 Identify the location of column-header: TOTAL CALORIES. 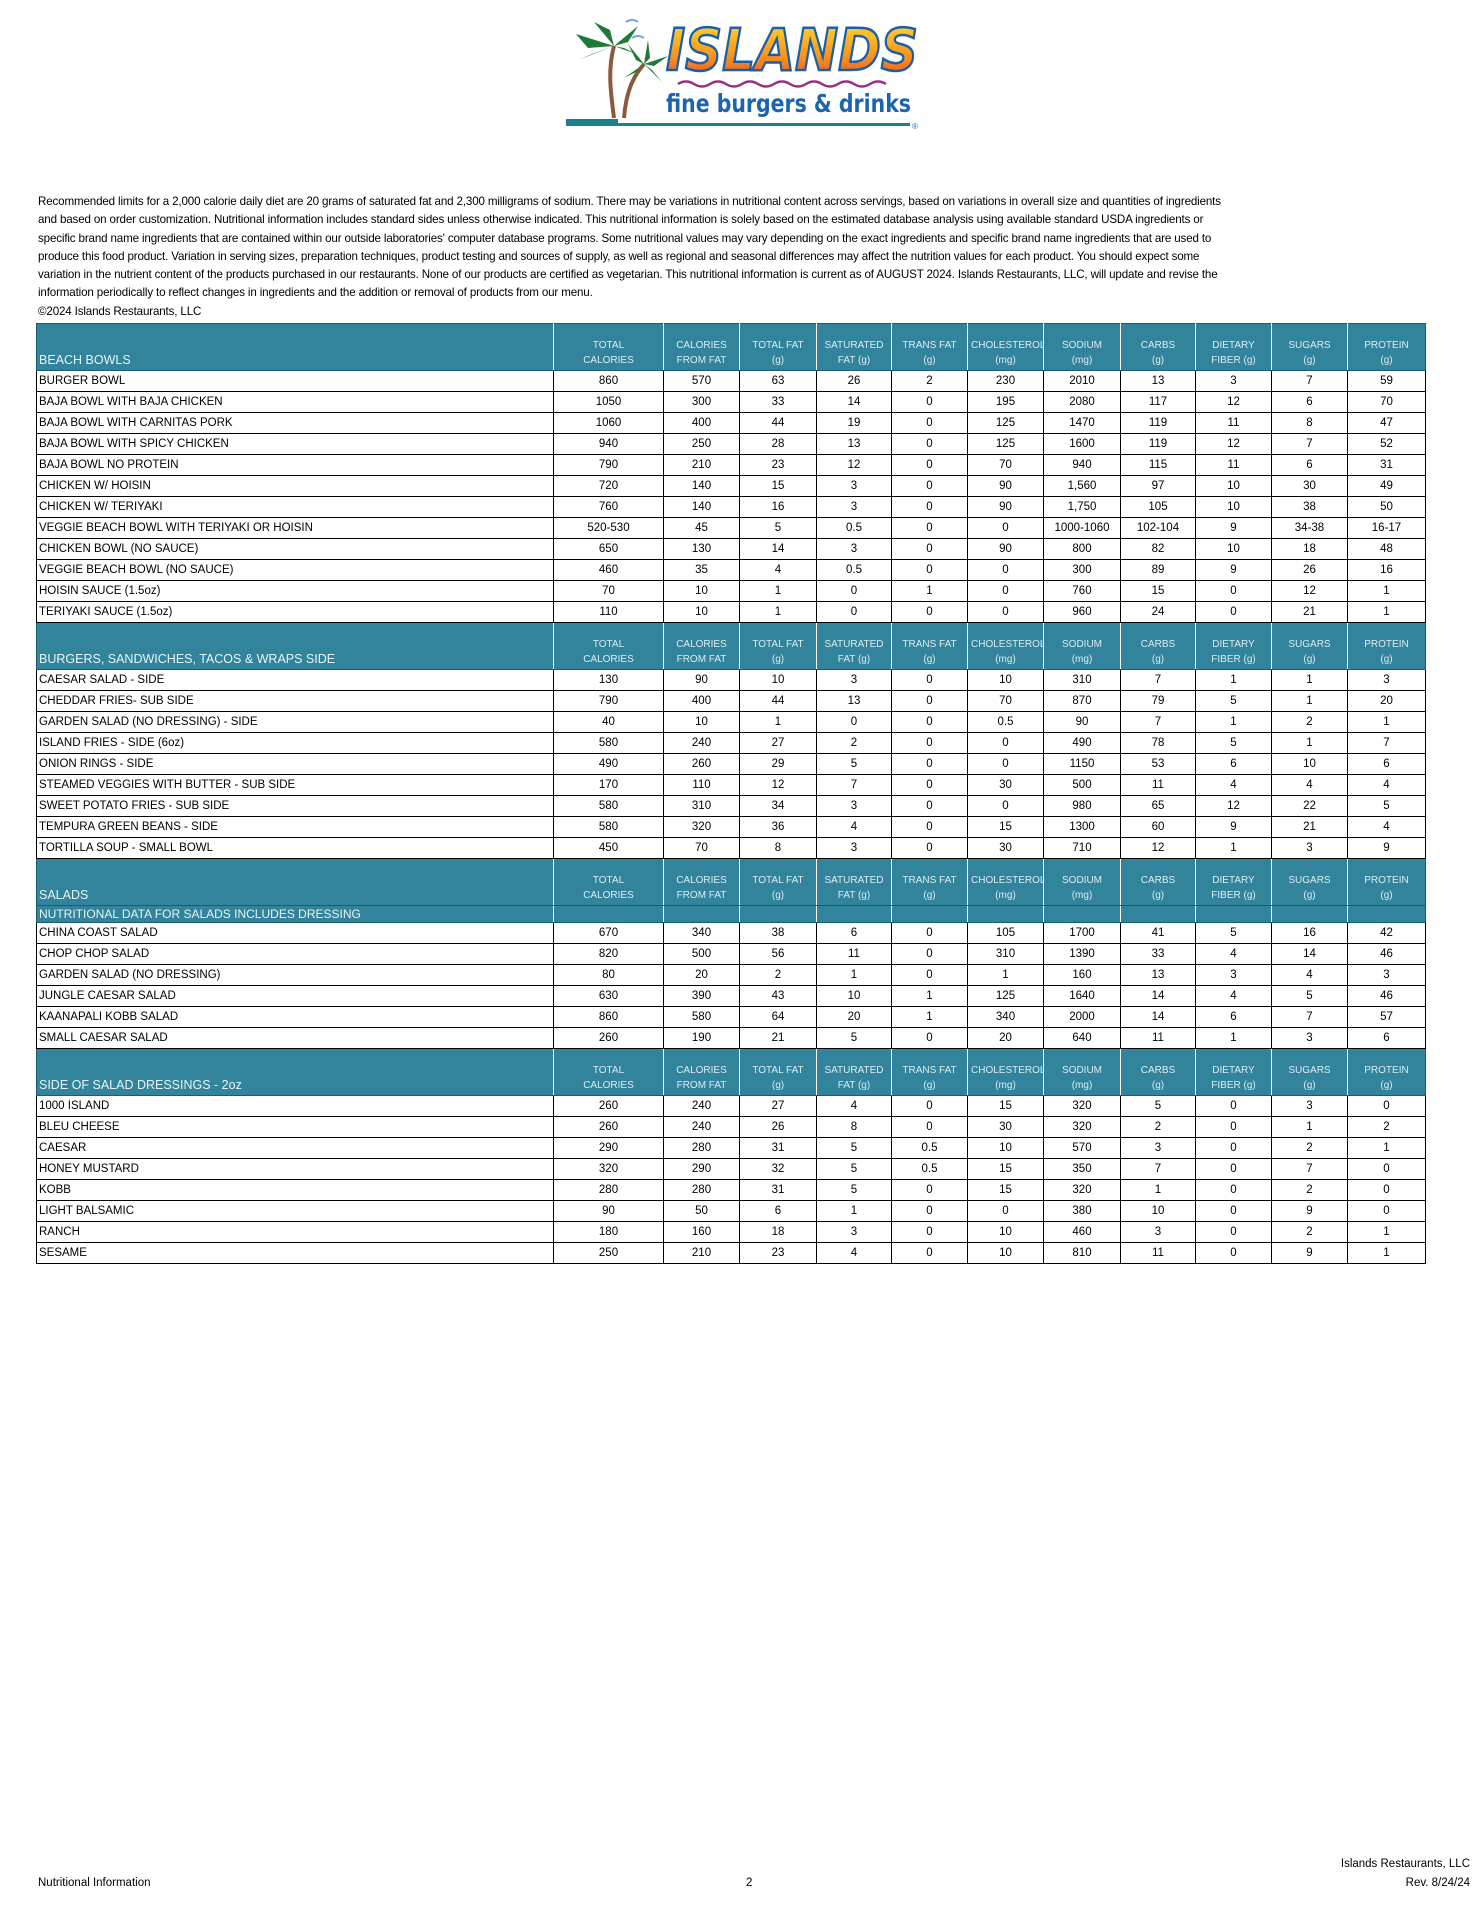
(608, 347).